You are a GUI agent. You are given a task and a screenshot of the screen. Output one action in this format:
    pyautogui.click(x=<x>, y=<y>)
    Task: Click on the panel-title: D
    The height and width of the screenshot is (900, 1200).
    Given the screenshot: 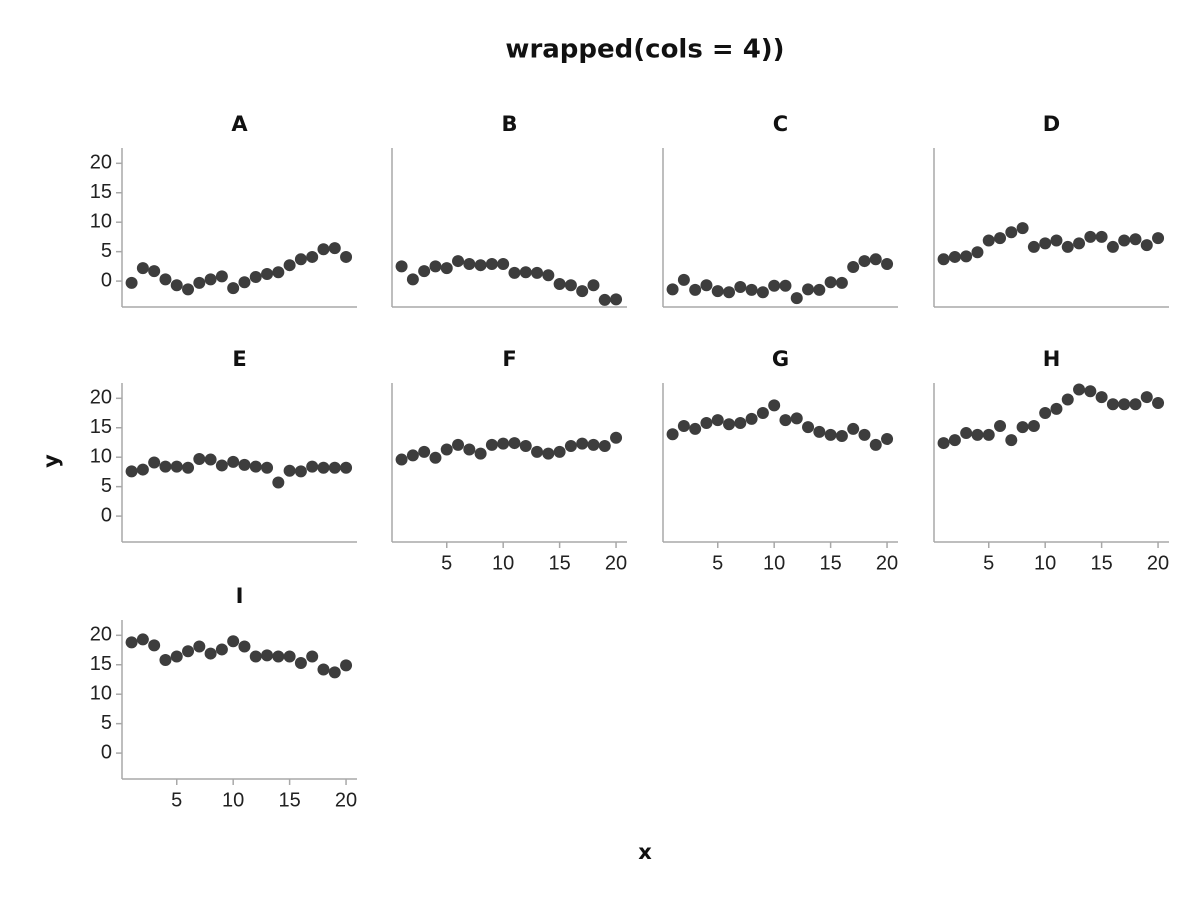 What is the action you would take?
    pyautogui.click(x=1051, y=124)
    